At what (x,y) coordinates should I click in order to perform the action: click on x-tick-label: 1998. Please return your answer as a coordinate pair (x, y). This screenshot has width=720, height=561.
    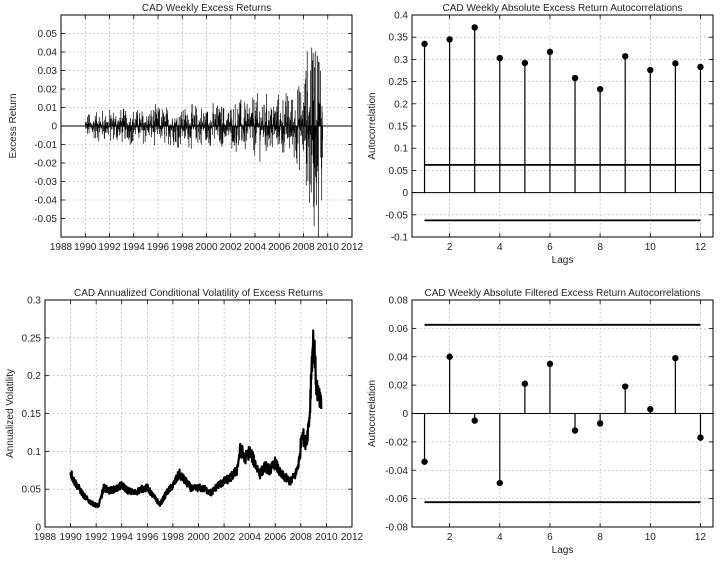
    Looking at the image, I should click on (182, 247).